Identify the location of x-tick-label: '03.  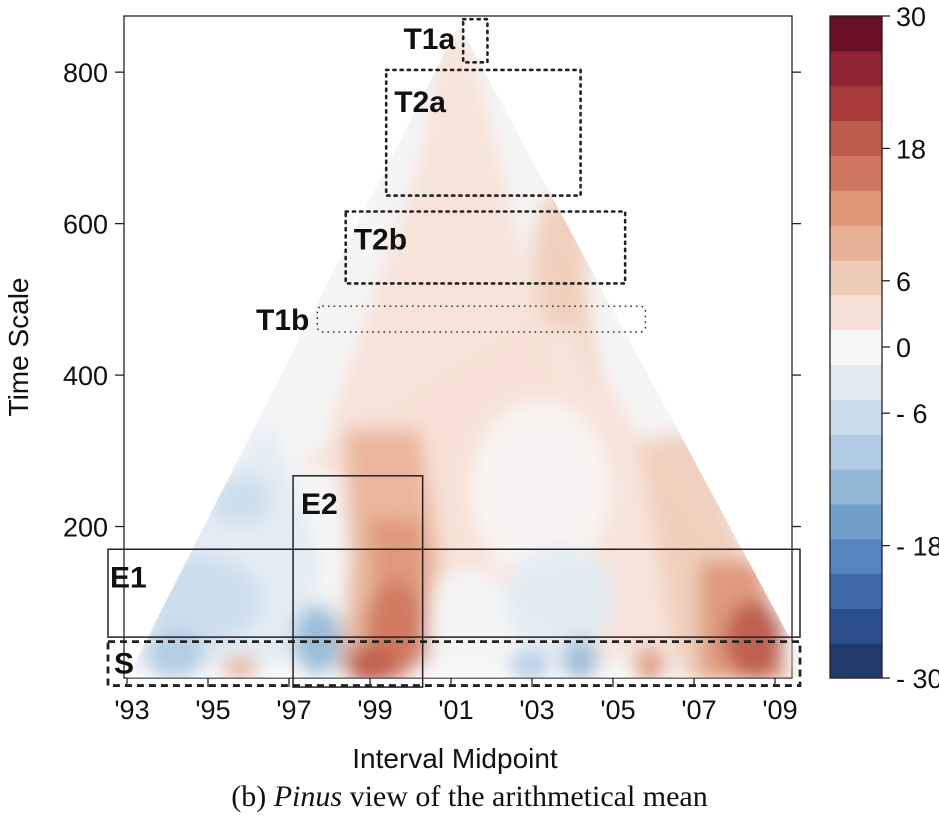
(536, 710).